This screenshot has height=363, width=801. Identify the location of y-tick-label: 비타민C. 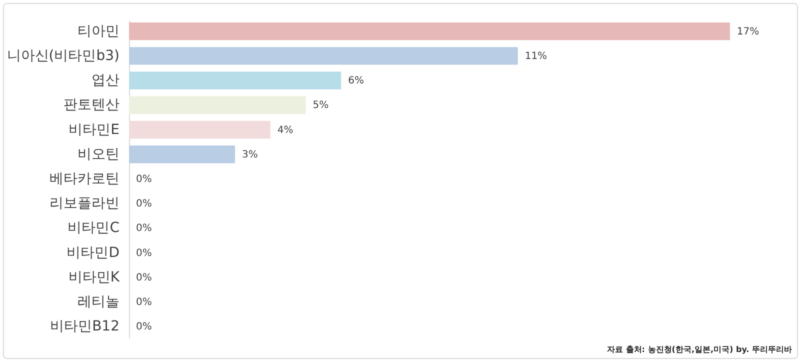
(94, 228).